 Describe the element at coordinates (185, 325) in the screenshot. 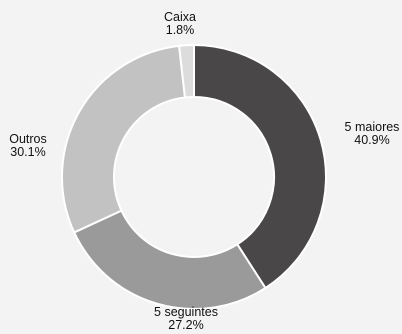

I see `slice-value-label: 27.2%` at that location.